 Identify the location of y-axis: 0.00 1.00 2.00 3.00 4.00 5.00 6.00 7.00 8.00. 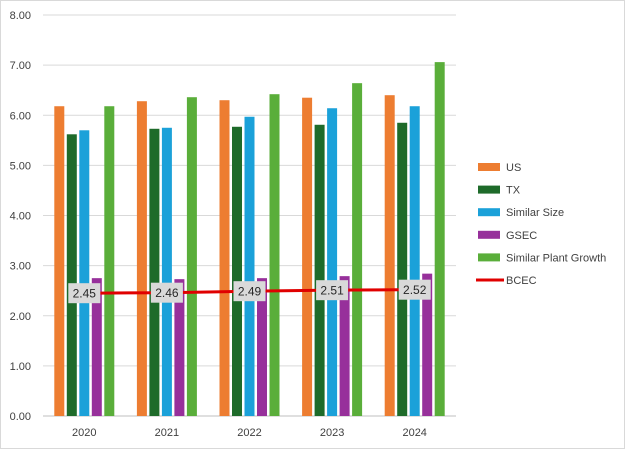
(20, 216).